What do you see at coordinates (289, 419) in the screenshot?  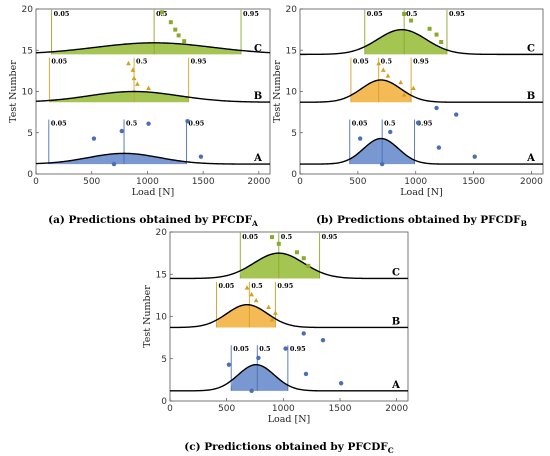 I see `x-axis-label: Load [N]` at bounding box center [289, 419].